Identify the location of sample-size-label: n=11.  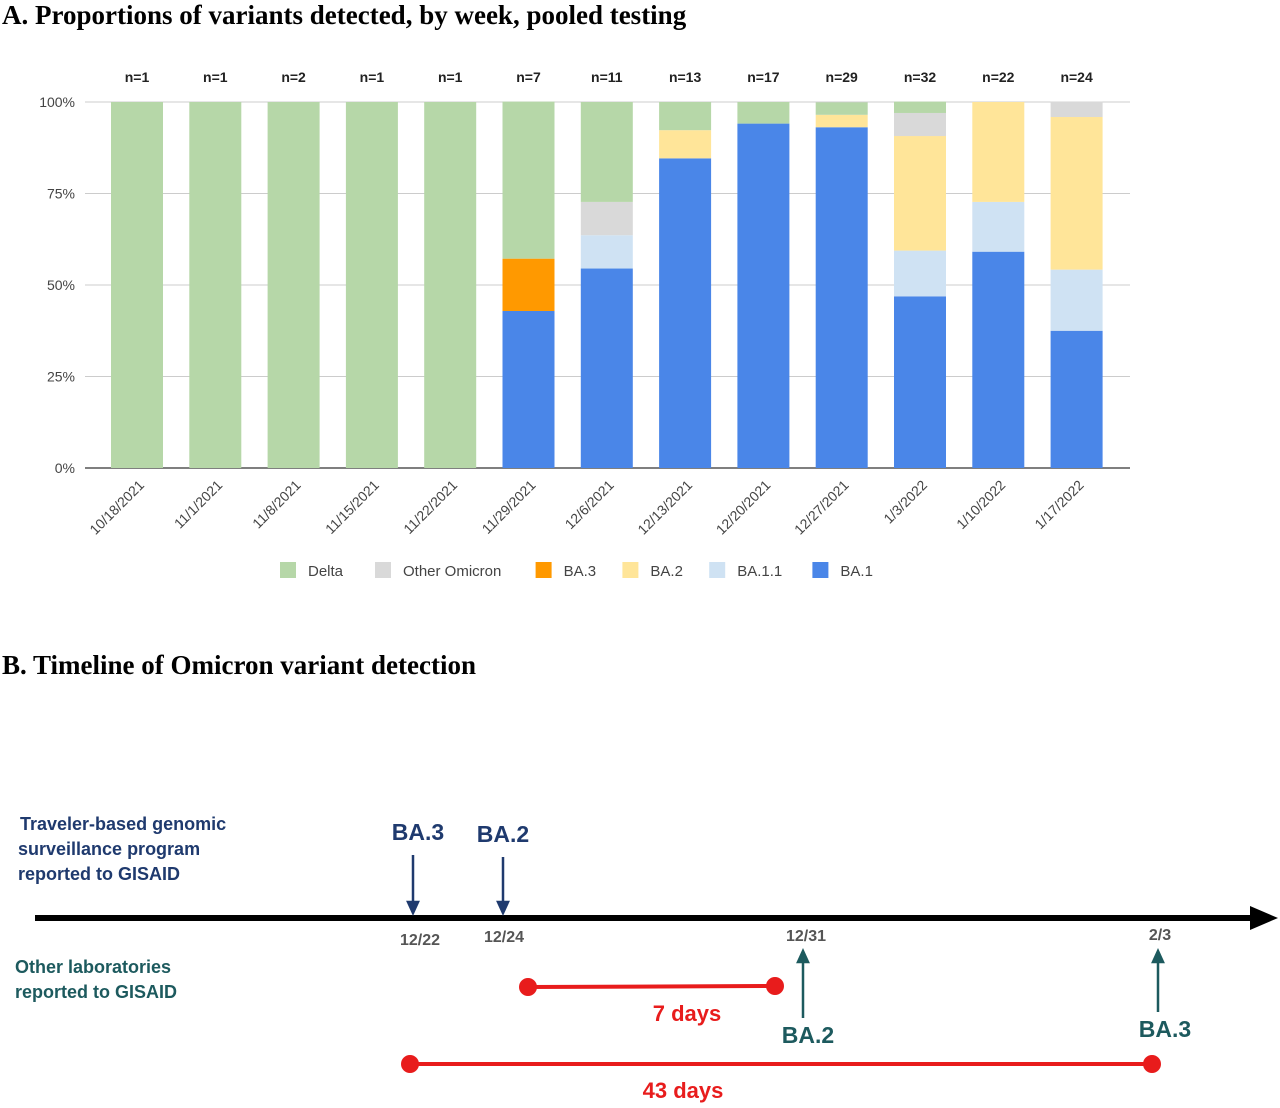
(607, 77).